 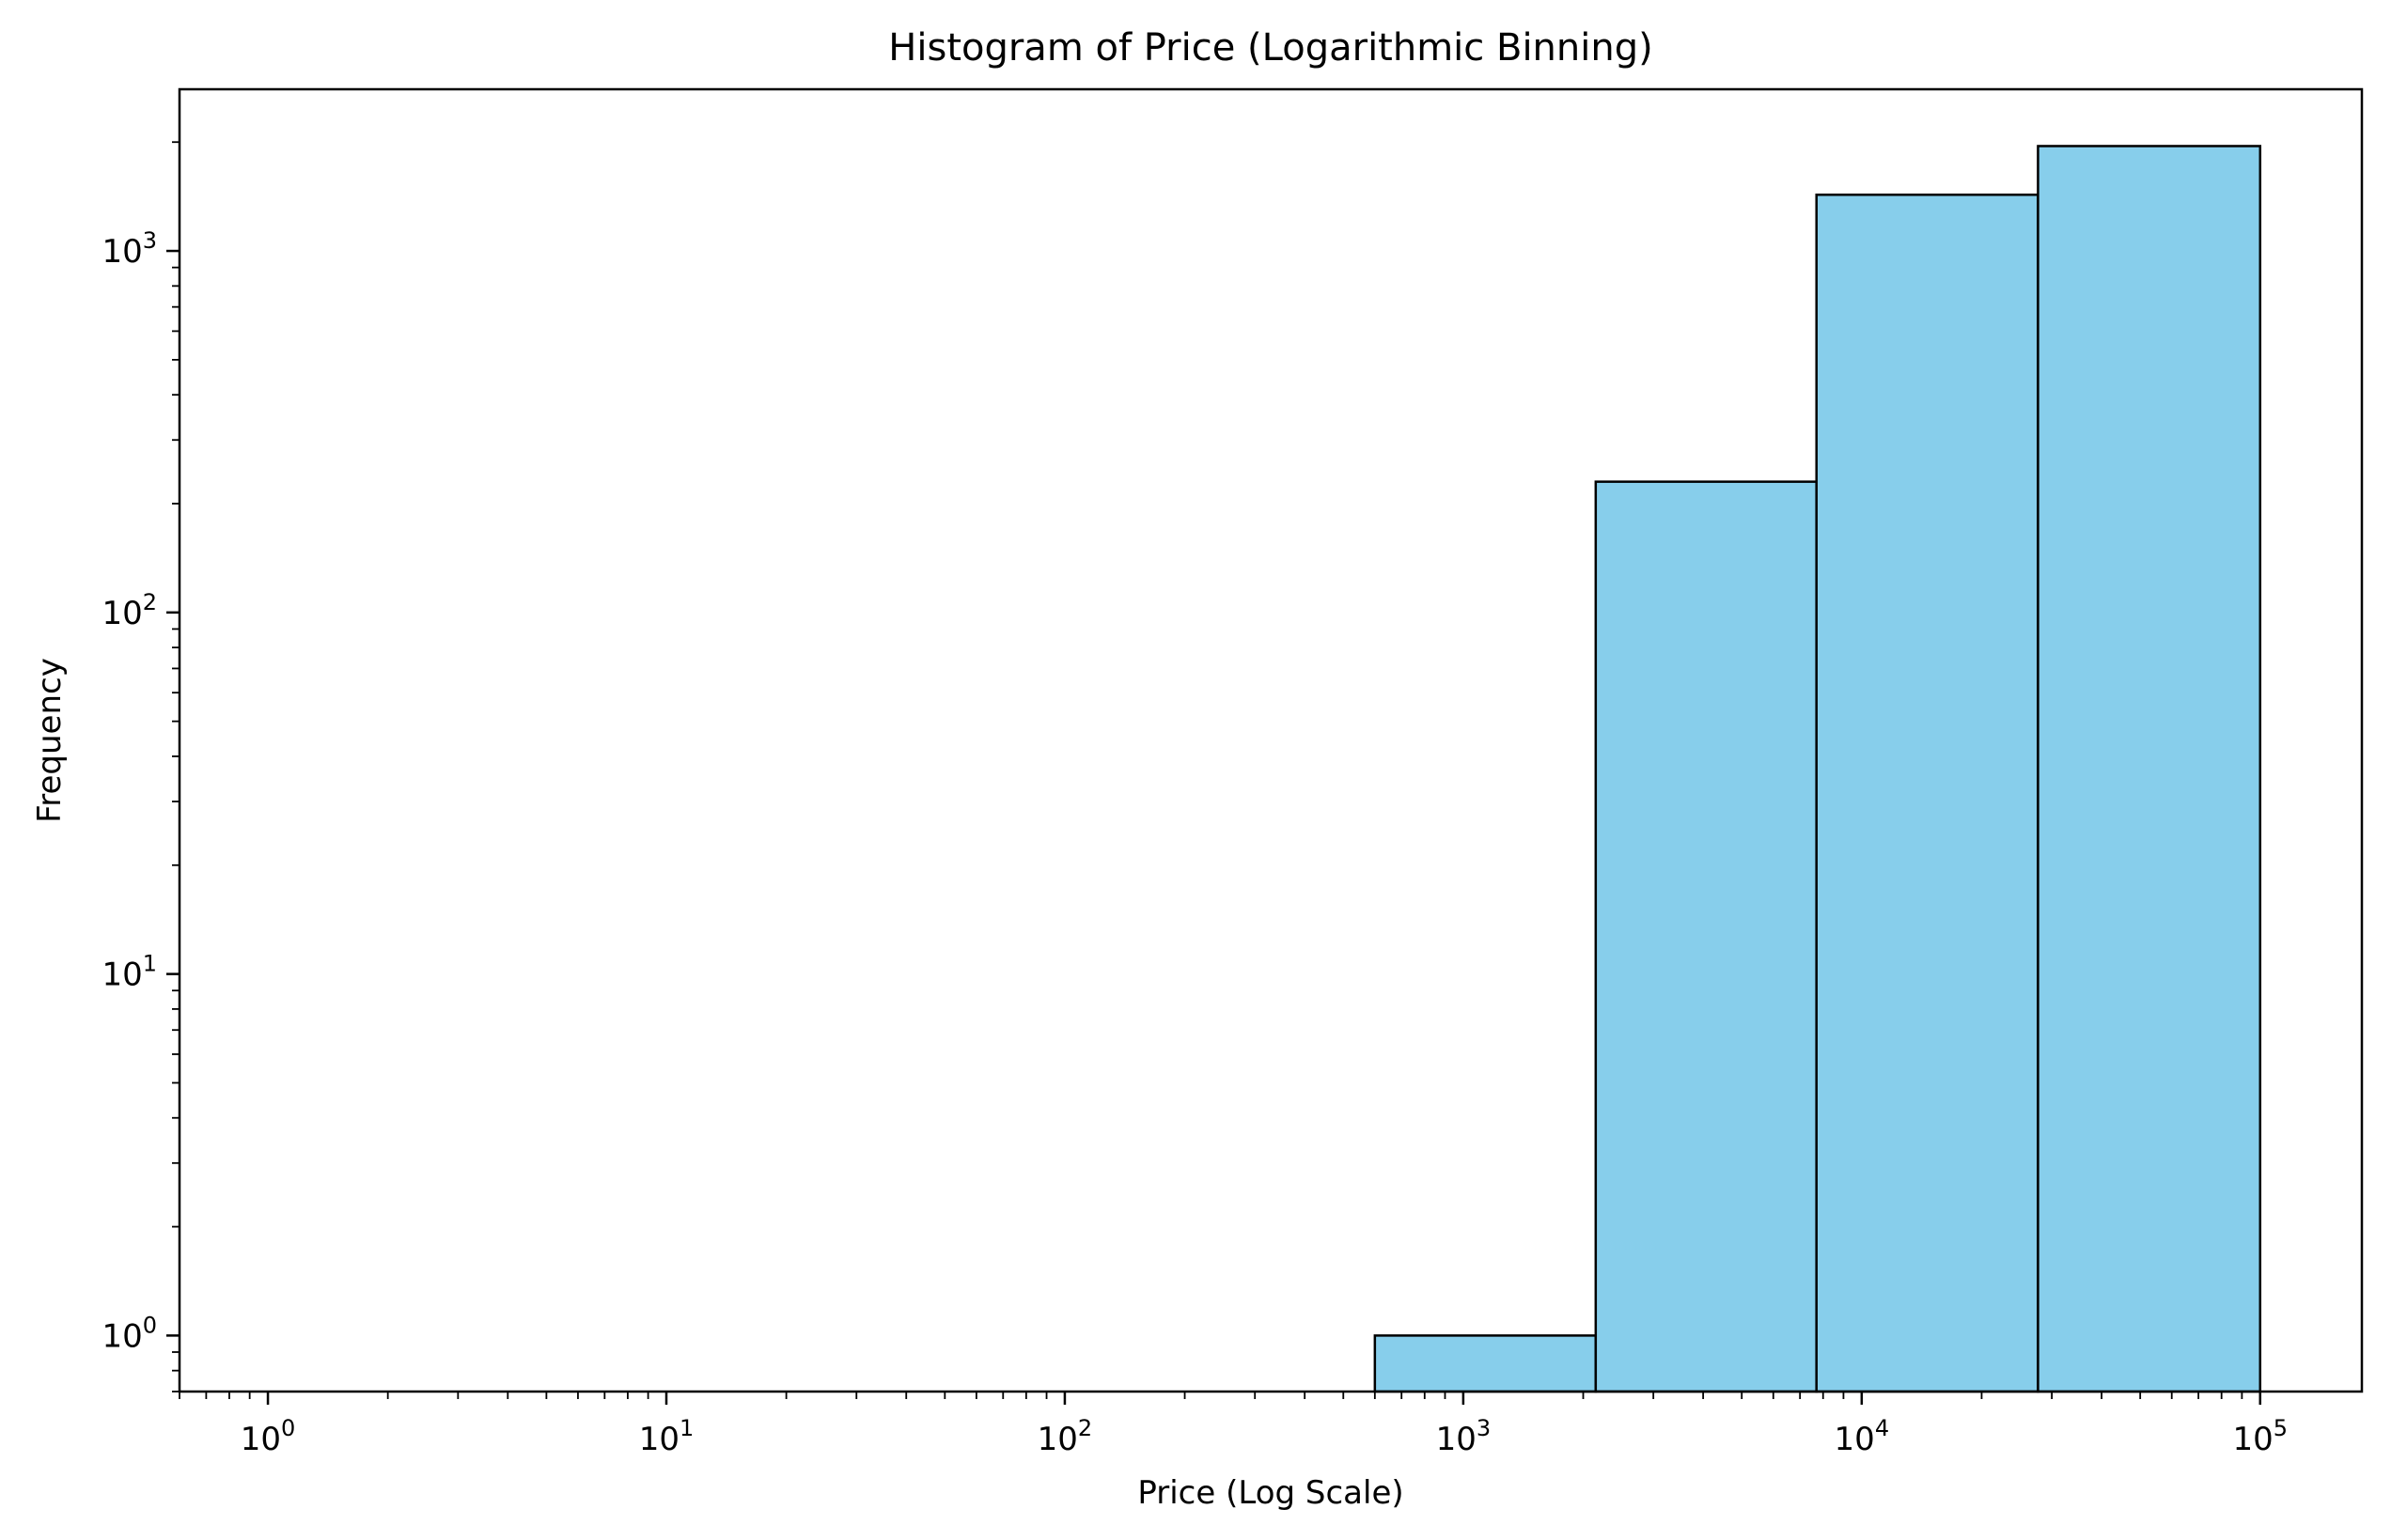 I want to click on x-axis-label: Price (Log Scale), so click(x=1270, y=1493).